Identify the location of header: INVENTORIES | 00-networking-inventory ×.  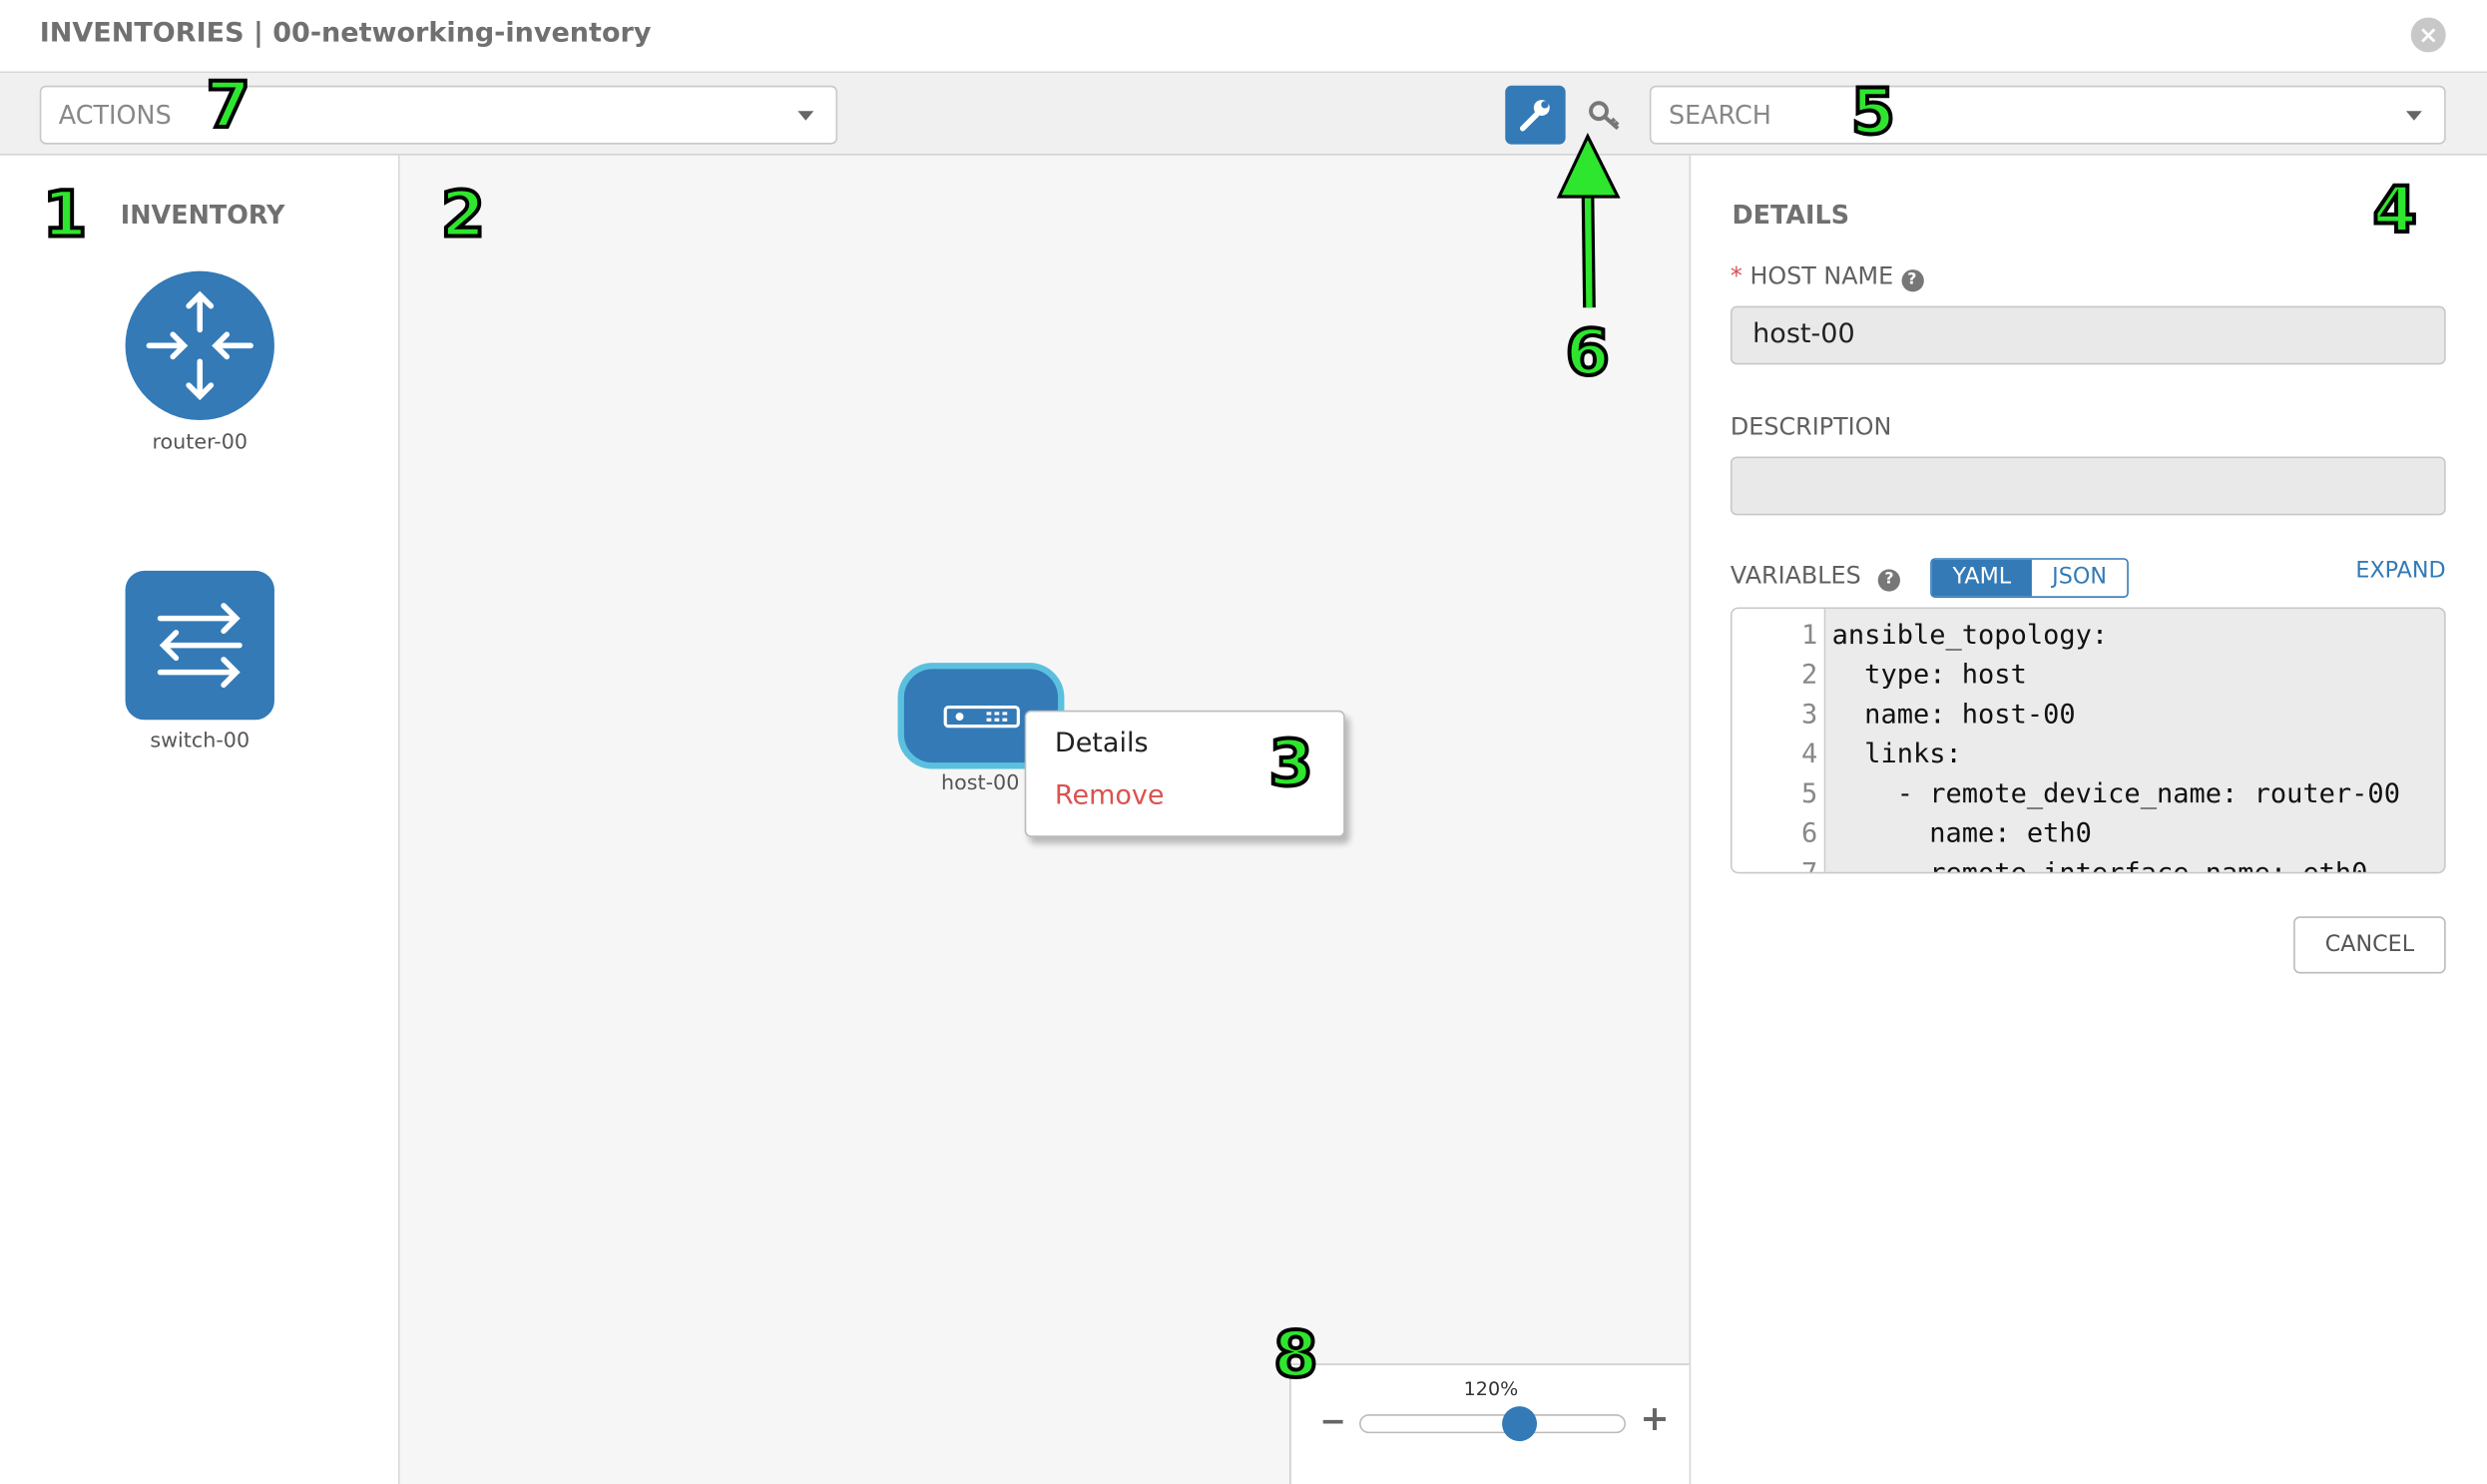
(1243, 37).